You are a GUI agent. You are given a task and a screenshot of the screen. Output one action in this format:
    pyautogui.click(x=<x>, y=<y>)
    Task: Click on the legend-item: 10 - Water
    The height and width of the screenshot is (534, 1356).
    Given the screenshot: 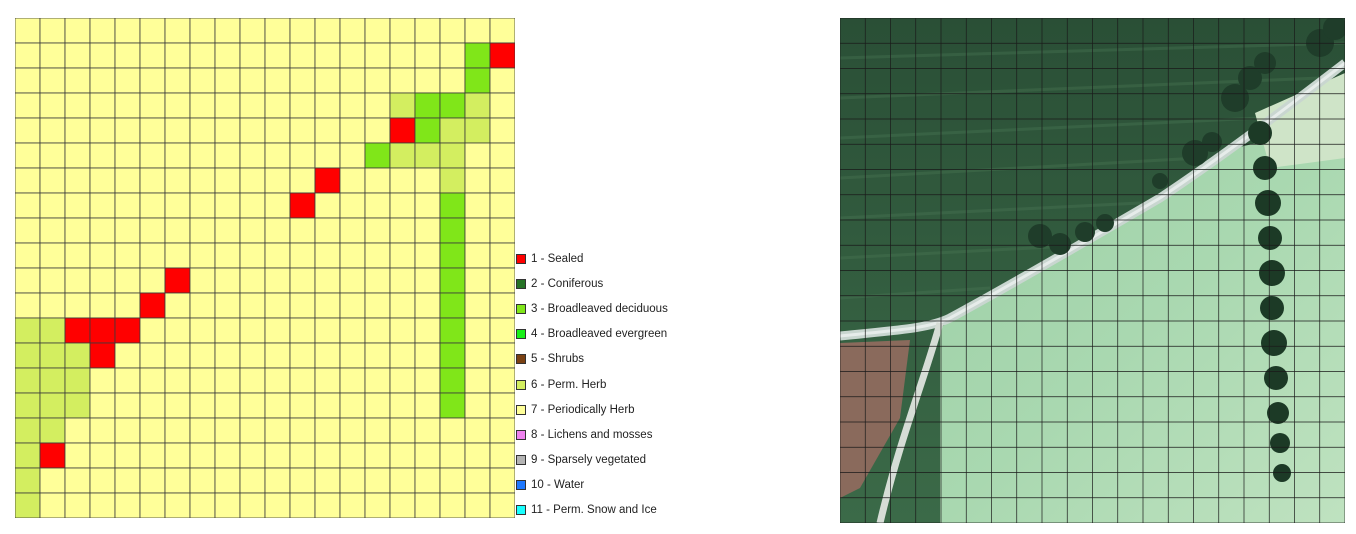 What is the action you would take?
    pyautogui.click(x=592, y=485)
    